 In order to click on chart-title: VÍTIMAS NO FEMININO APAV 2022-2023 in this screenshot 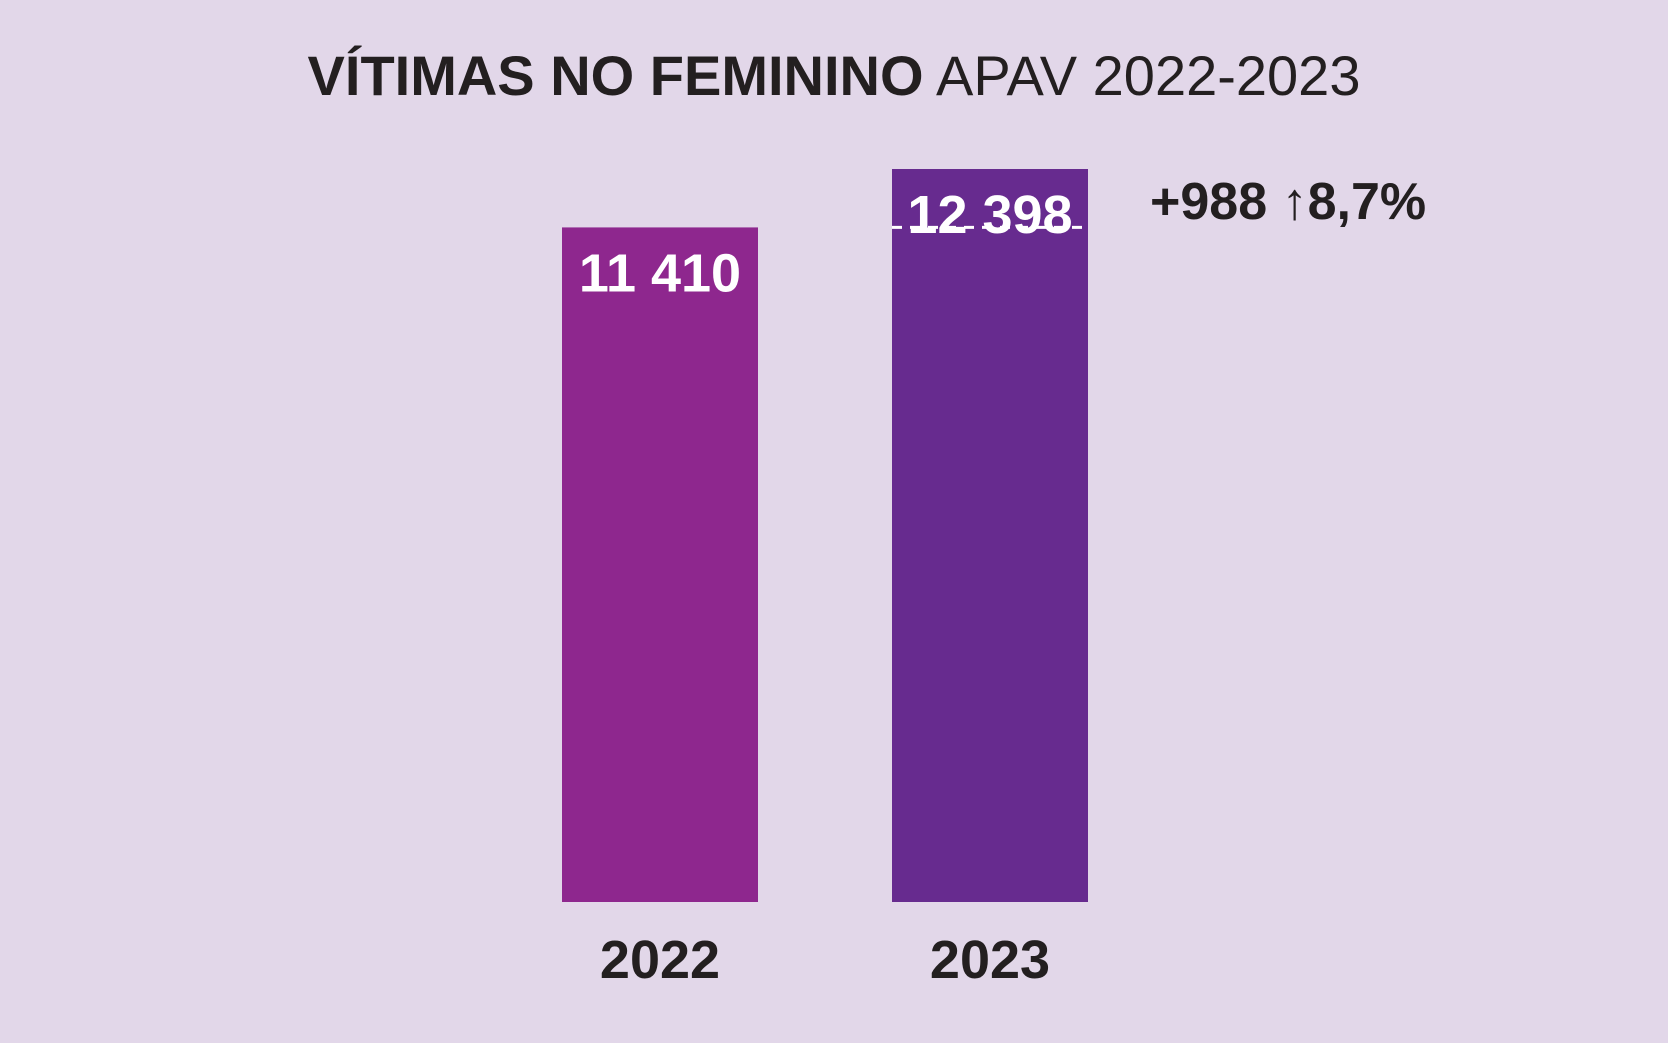, I will do `click(834, 76)`.